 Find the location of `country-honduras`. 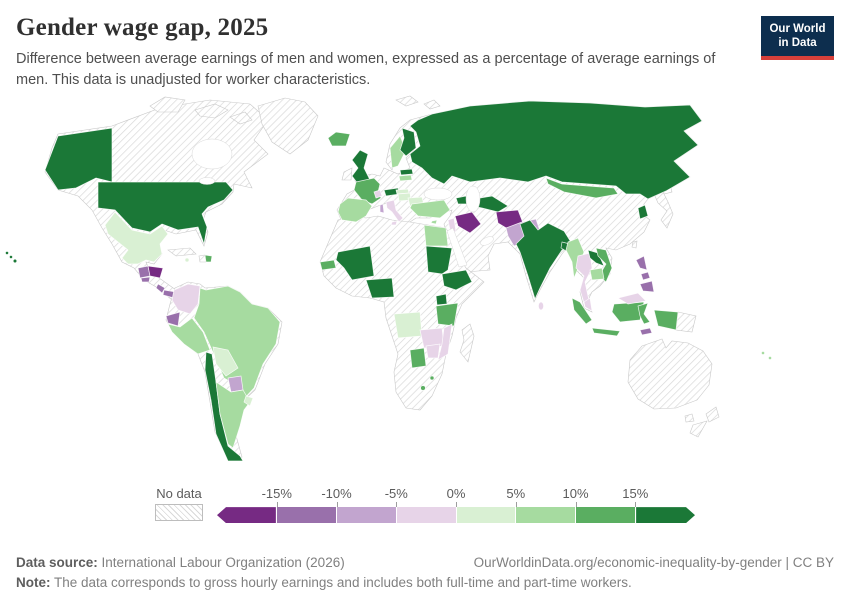

country-honduras is located at coordinates (155, 272).